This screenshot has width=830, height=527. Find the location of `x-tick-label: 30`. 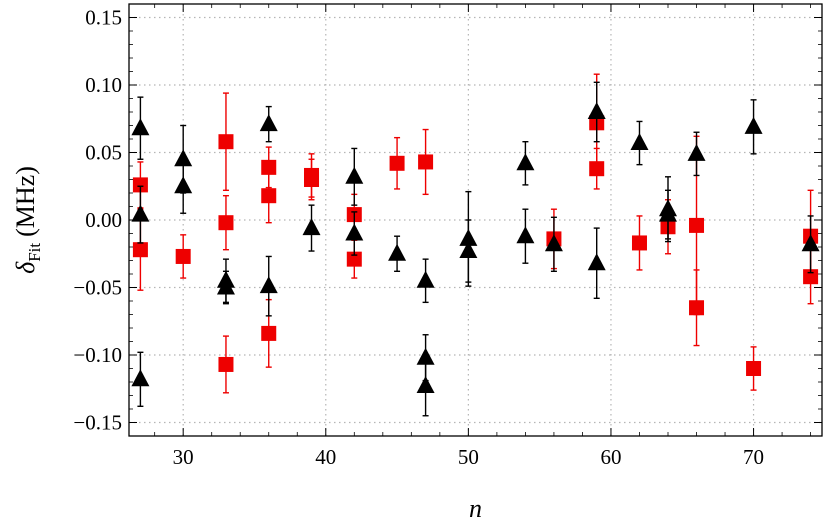

x-tick-label: 30 is located at coordinates (183, 457).